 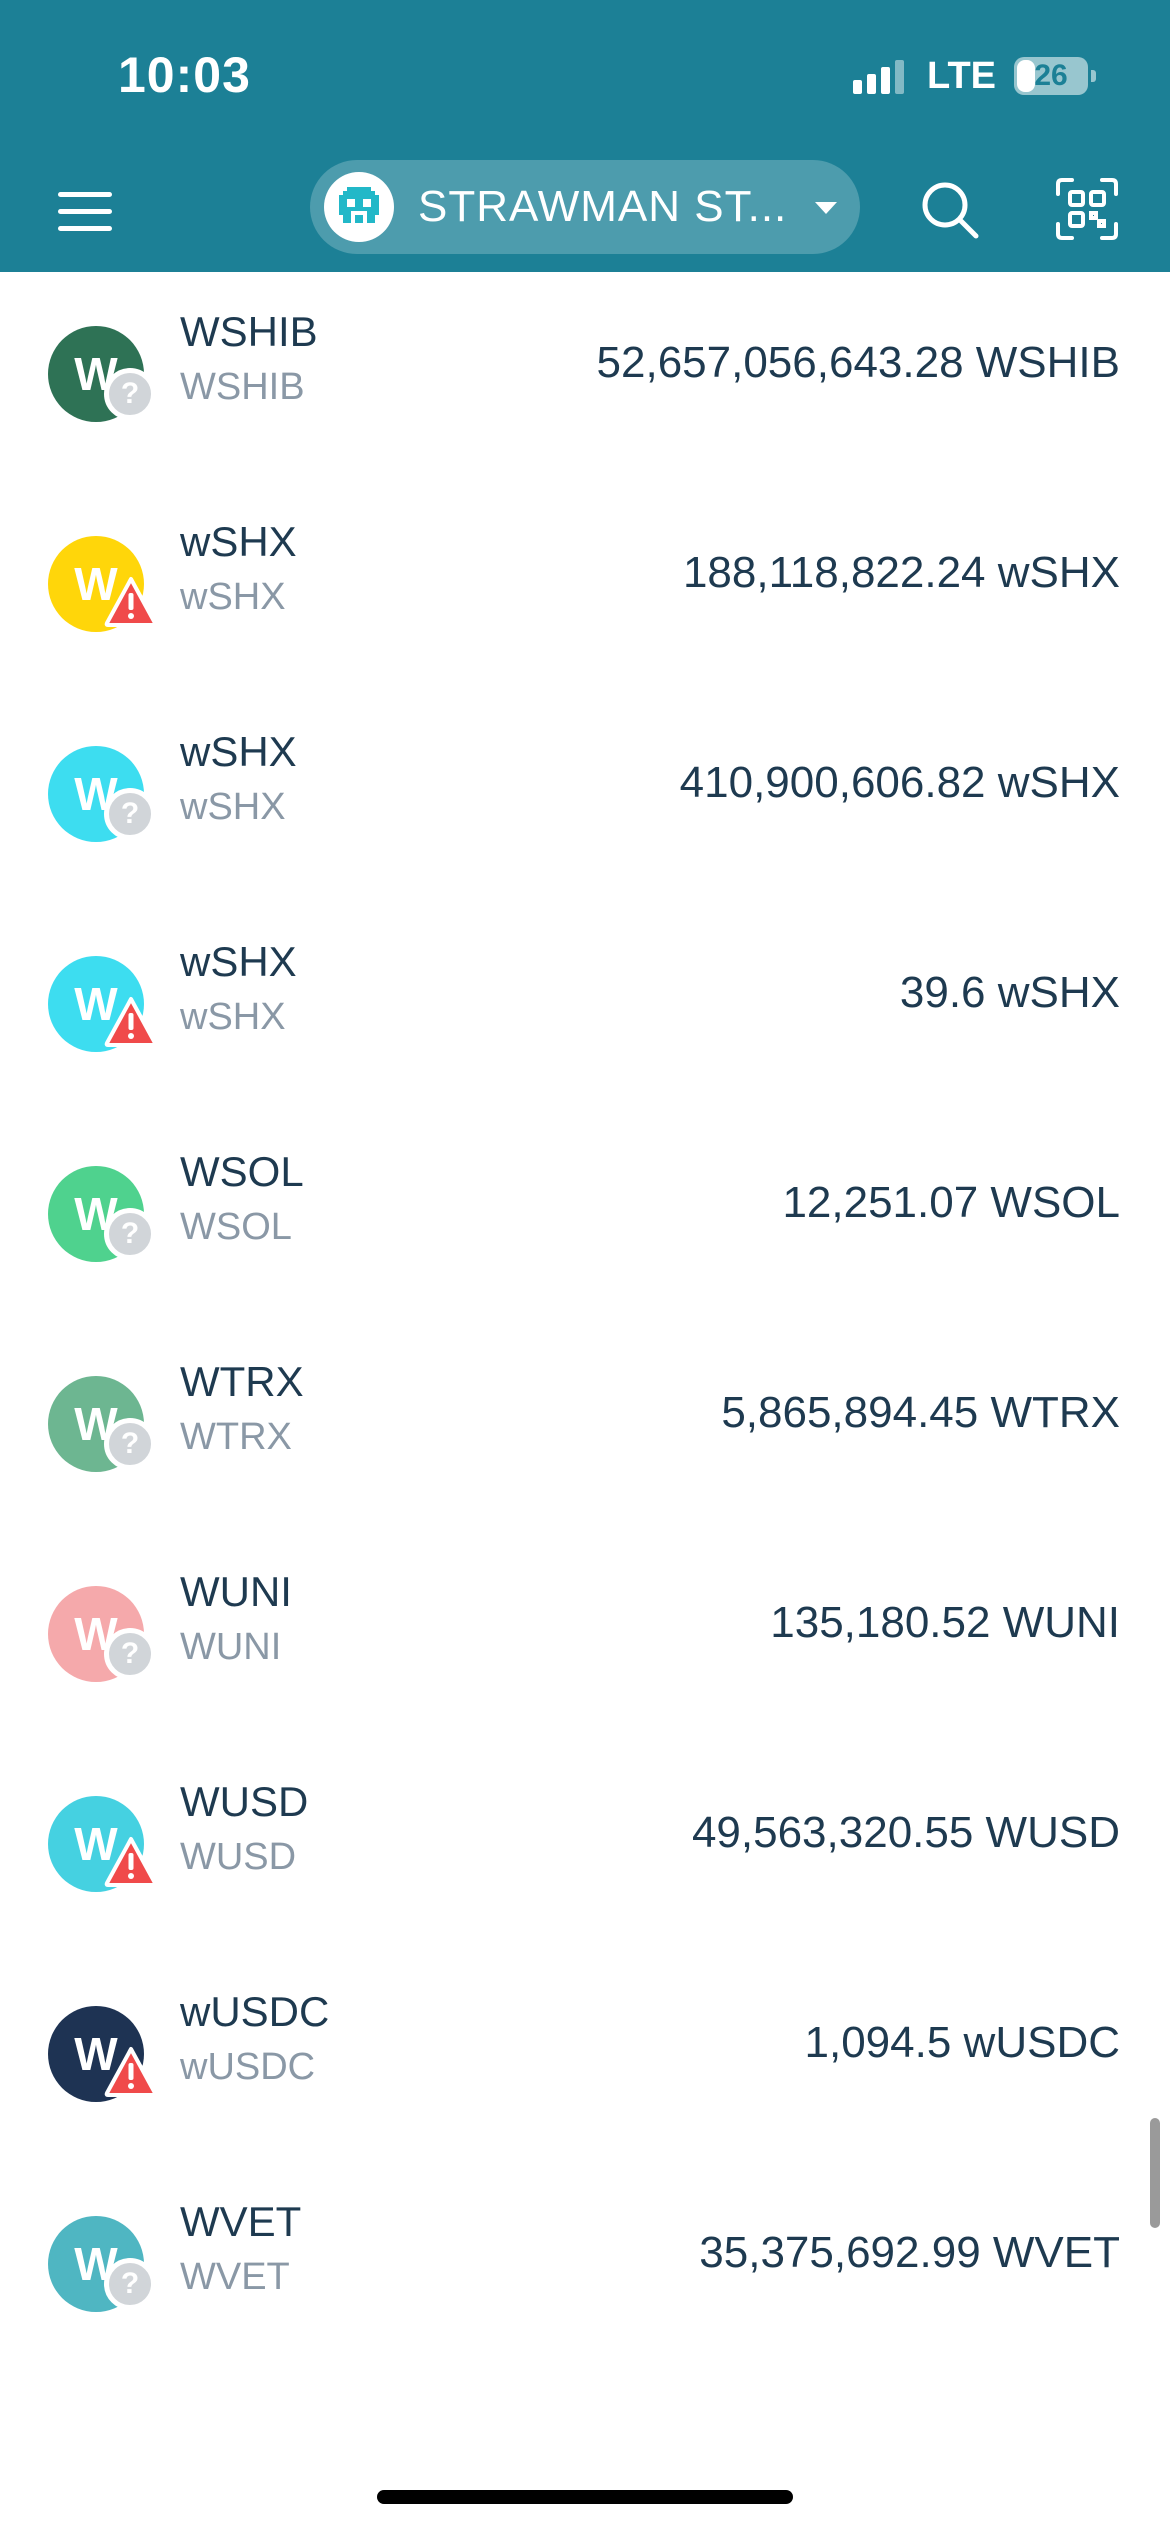 What do you see at coordinates (184, 75) in the screenshot?
I see `status-time: 10:03` at bounding box center [184, 75].